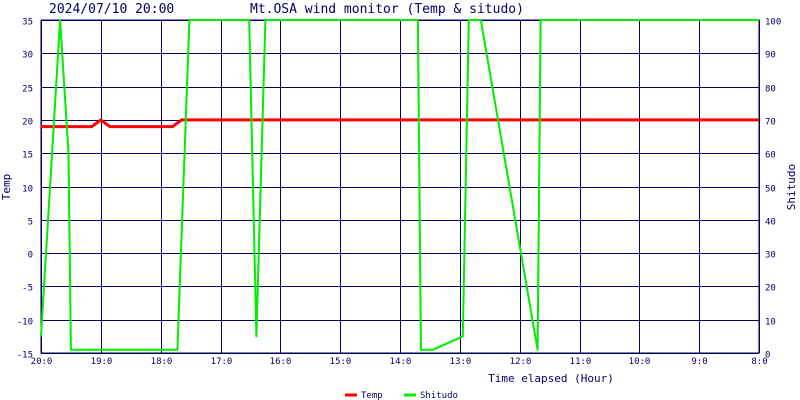  Describe the element at coordinates (581, 362) in the screenshot. I see `x-tick-label: 11:0` at that location.